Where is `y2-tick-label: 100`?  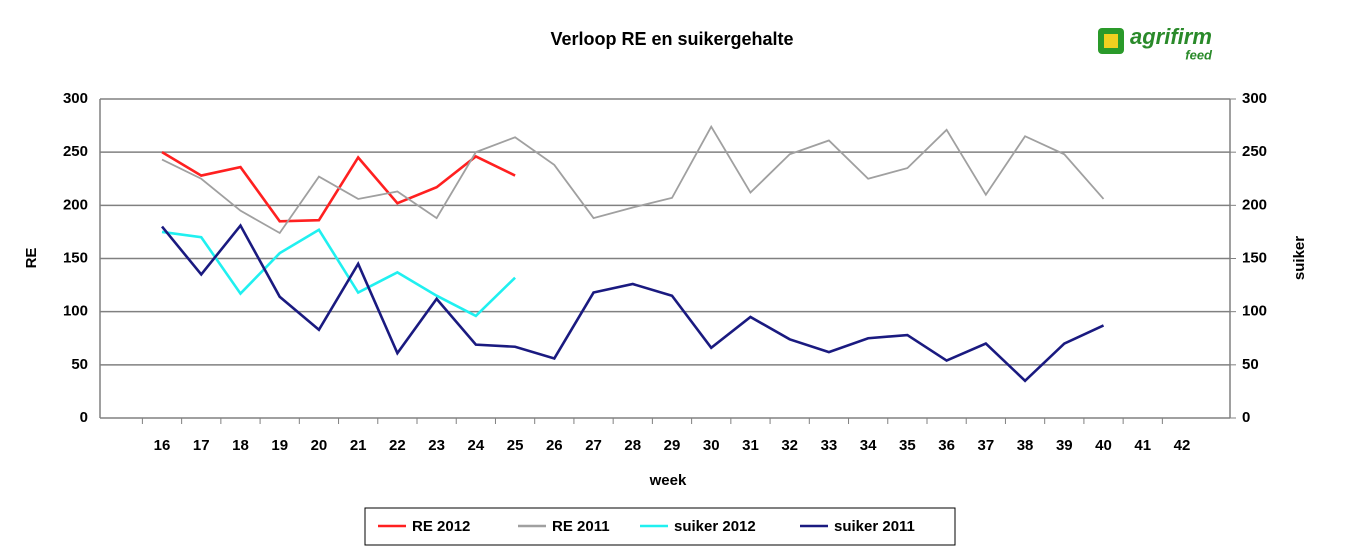 y2-tick-label: 100 is located at coordinates (1254, 311).